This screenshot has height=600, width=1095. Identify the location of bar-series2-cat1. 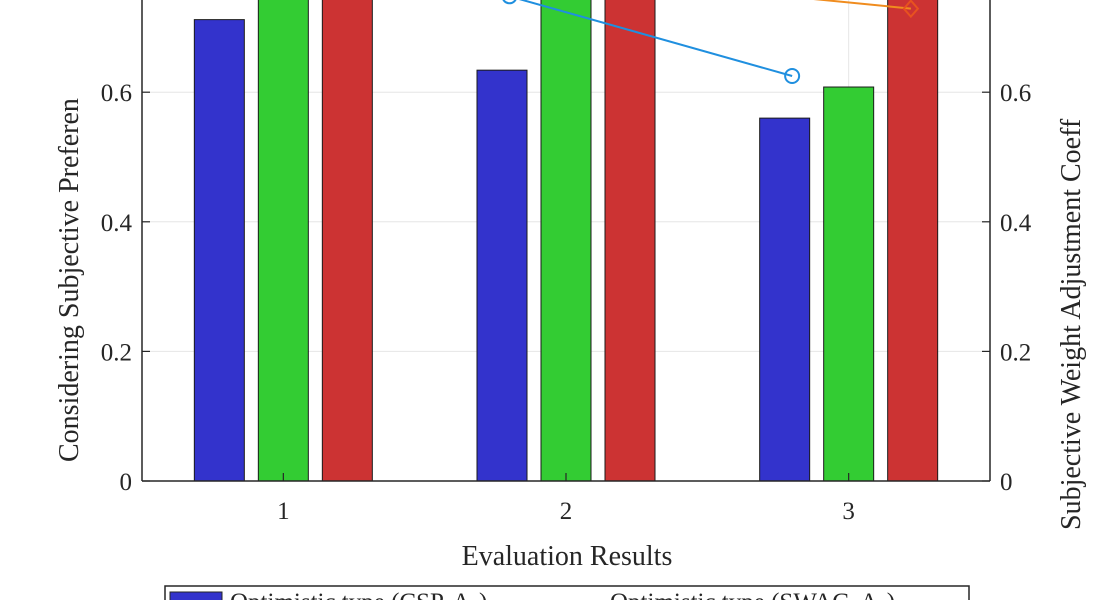
(283, 241).